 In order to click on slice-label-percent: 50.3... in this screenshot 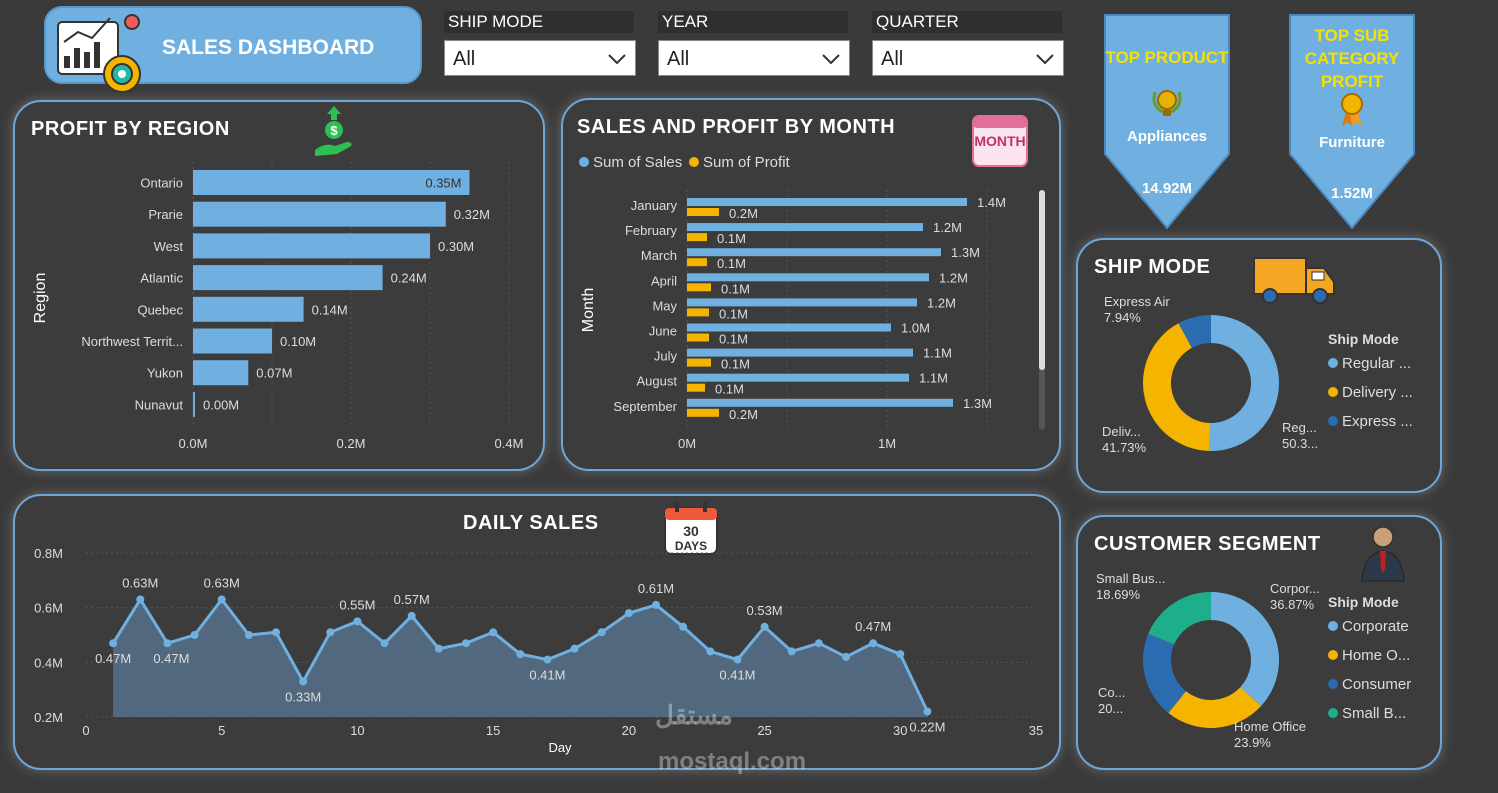, I will do `click(1300, 443)`.